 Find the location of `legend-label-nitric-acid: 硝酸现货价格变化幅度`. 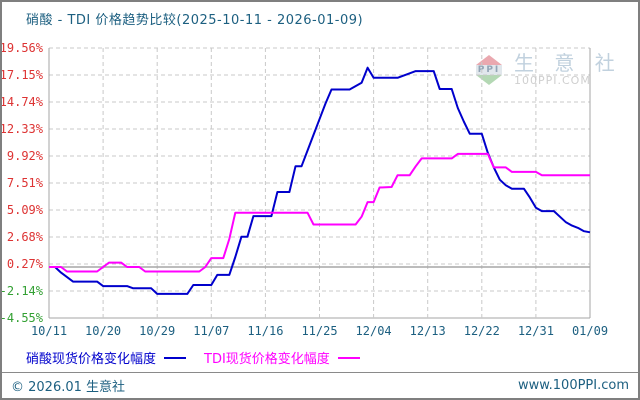

legend-label-nitric-acid: 硝酸现货价格变化幅度 is located at coordinates (91, 359).